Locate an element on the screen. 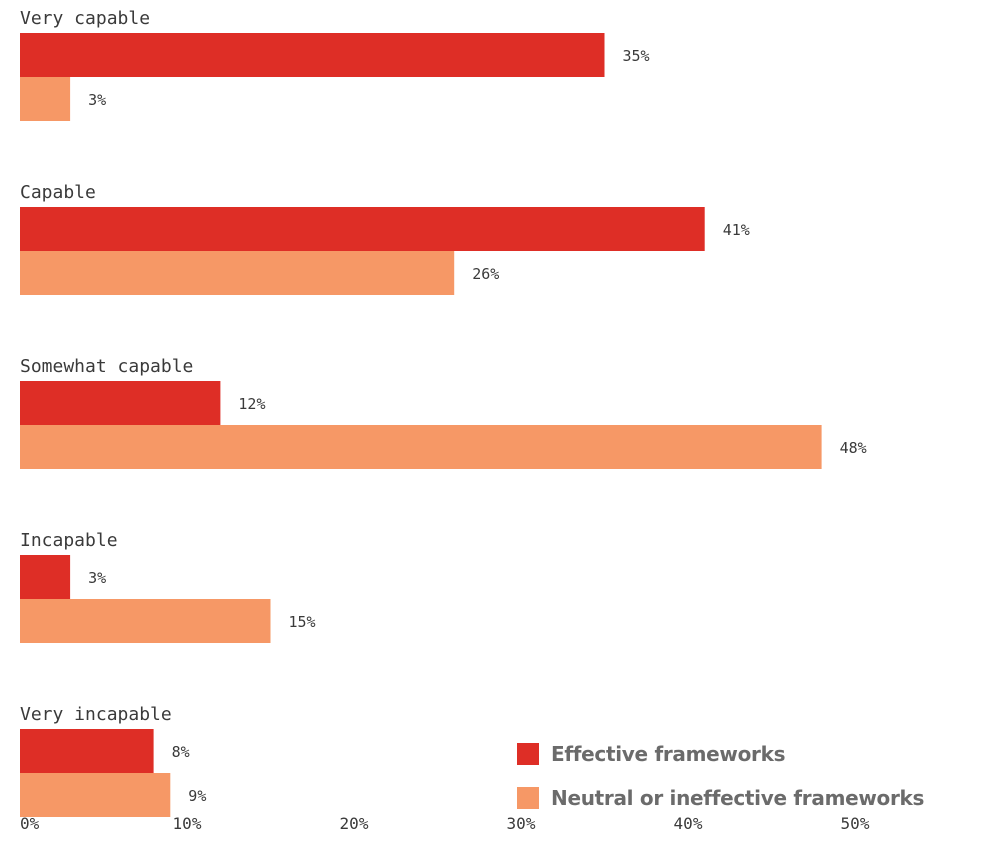 The image size is (981, 859). bar-value-label: 26% is located at coordinates (485, 274).